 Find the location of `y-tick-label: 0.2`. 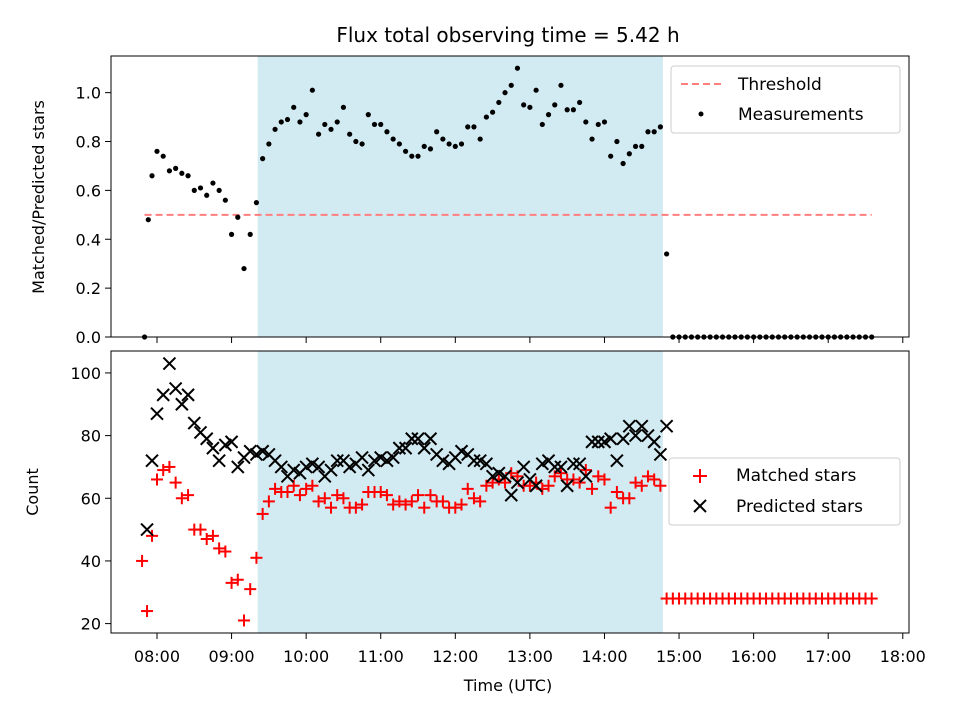

y-tick-label: 0.2 is located at coordinates (88, 288).